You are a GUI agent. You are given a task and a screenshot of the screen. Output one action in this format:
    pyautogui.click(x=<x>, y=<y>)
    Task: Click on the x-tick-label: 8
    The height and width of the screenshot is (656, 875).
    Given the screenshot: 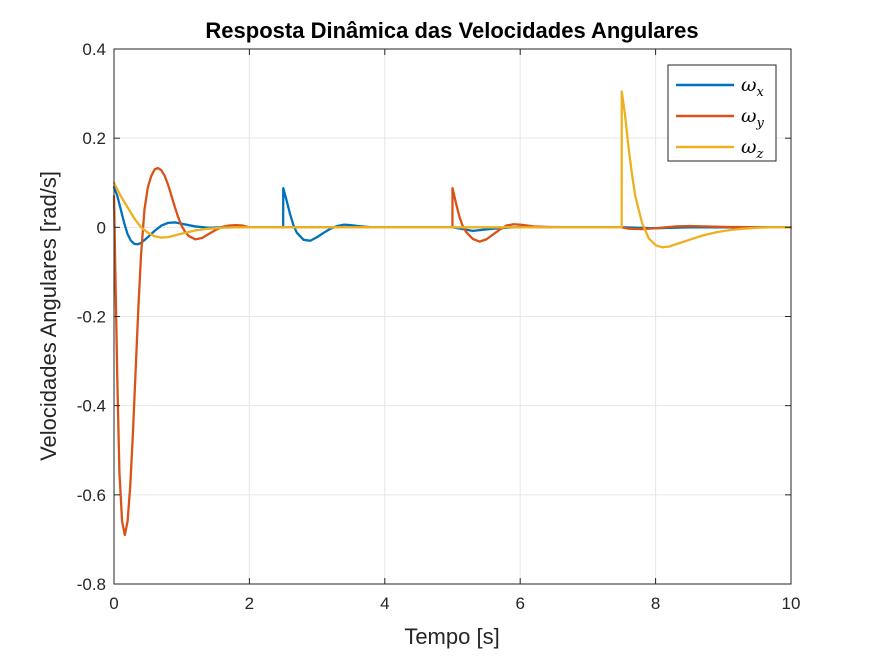 What is the action you would take?
    pyautogui.click(x=655, y=603)
    